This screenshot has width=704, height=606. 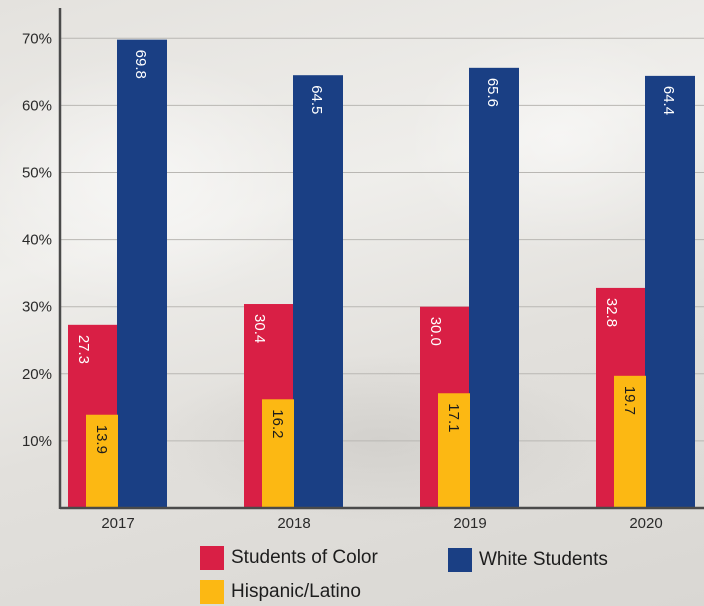 What do you see at coordinates (37, 38) in the screenshot?
I see `y-tick-label: 70%` at bounding box center [37, 38].